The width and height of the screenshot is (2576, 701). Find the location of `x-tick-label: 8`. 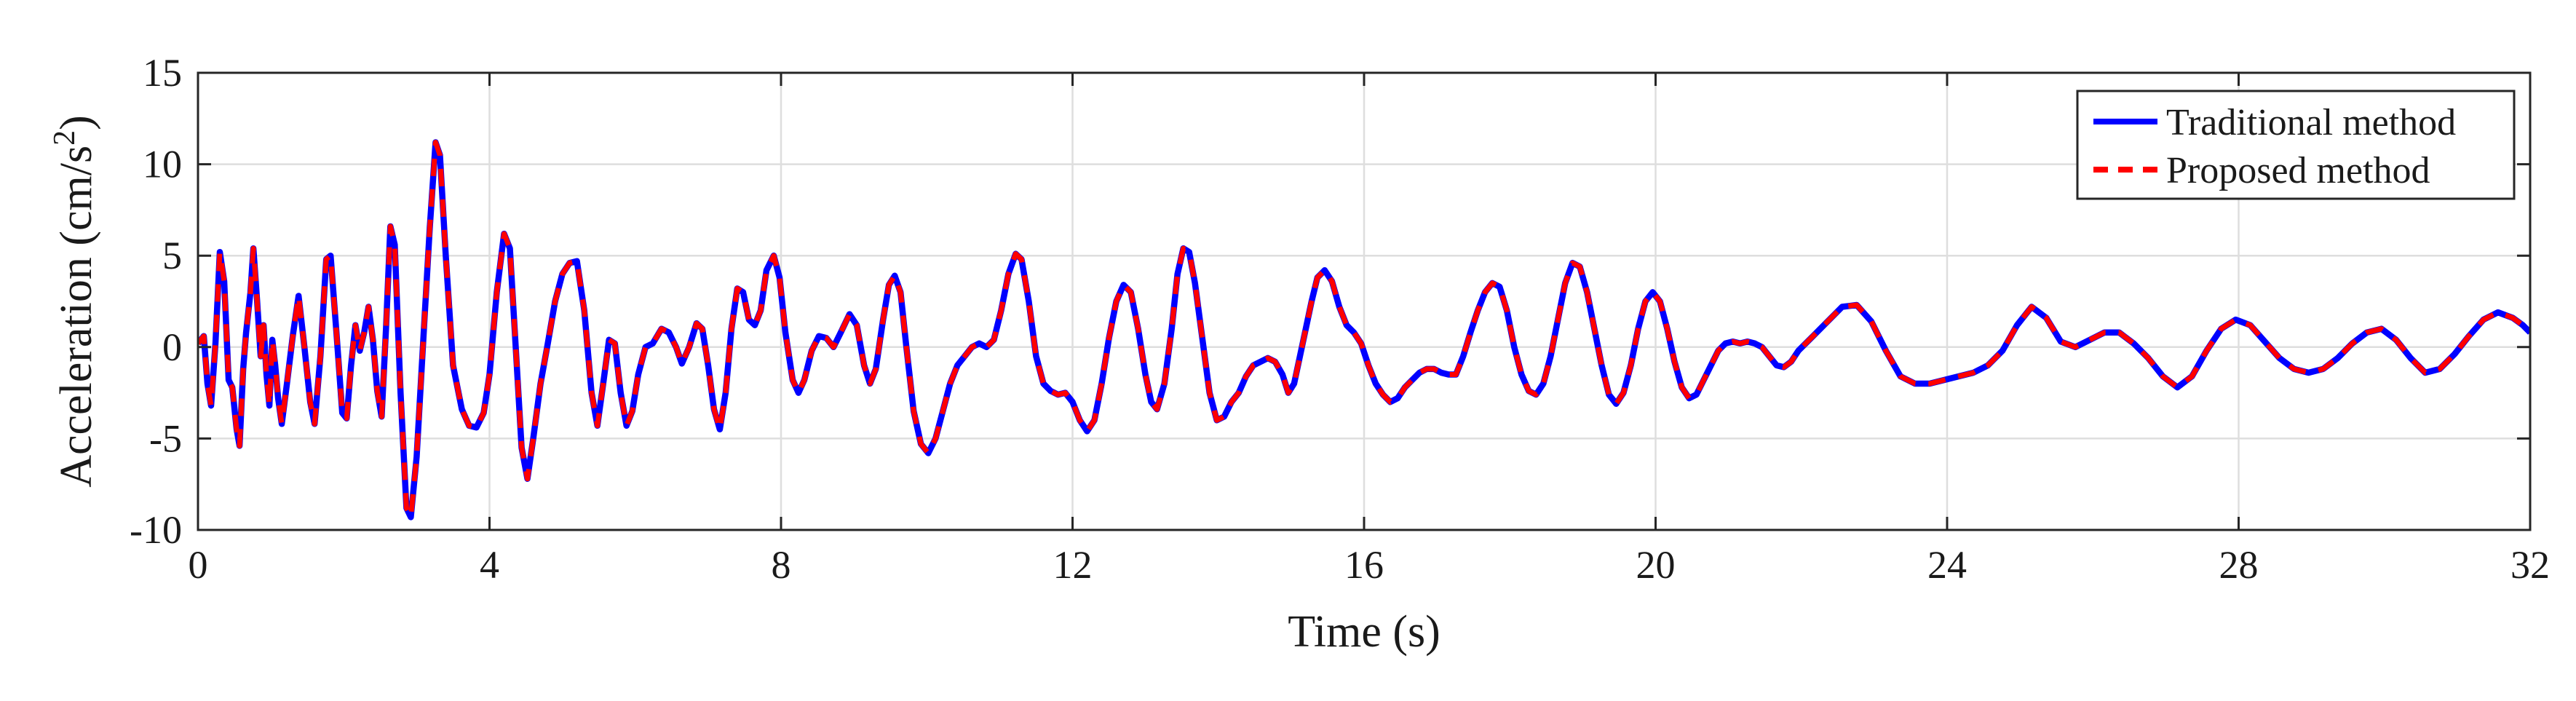

x-tick-label: 8 is located at coordinates (781, 565).